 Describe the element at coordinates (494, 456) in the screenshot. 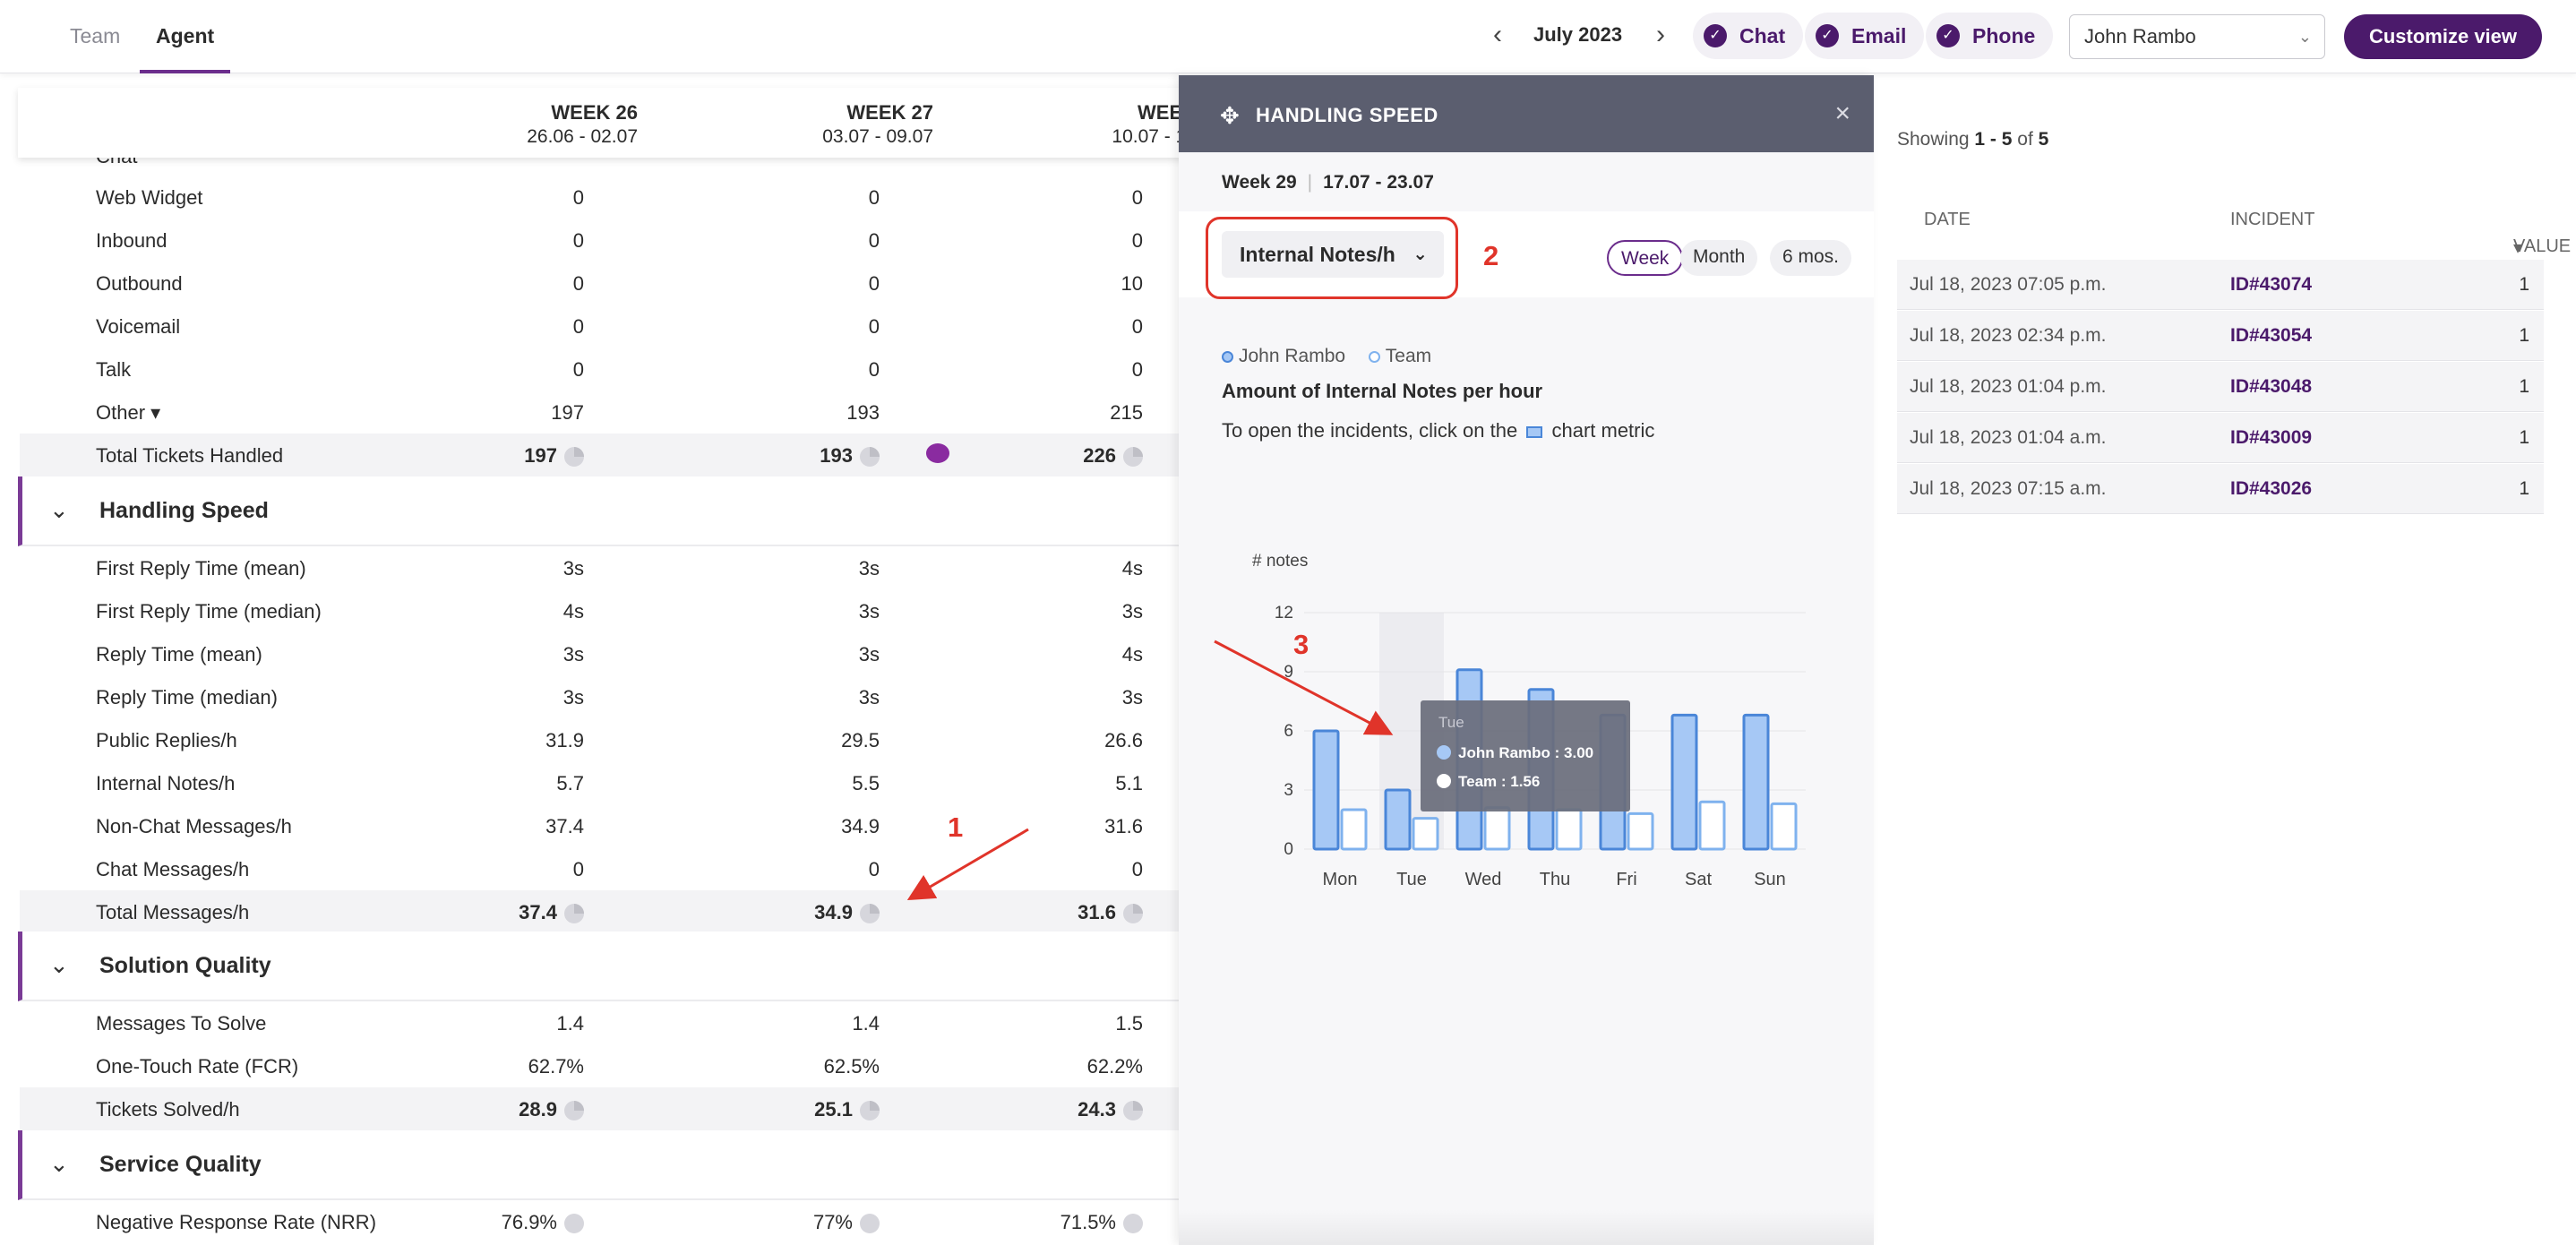

I see `cell-total-w26: 197` at that location.